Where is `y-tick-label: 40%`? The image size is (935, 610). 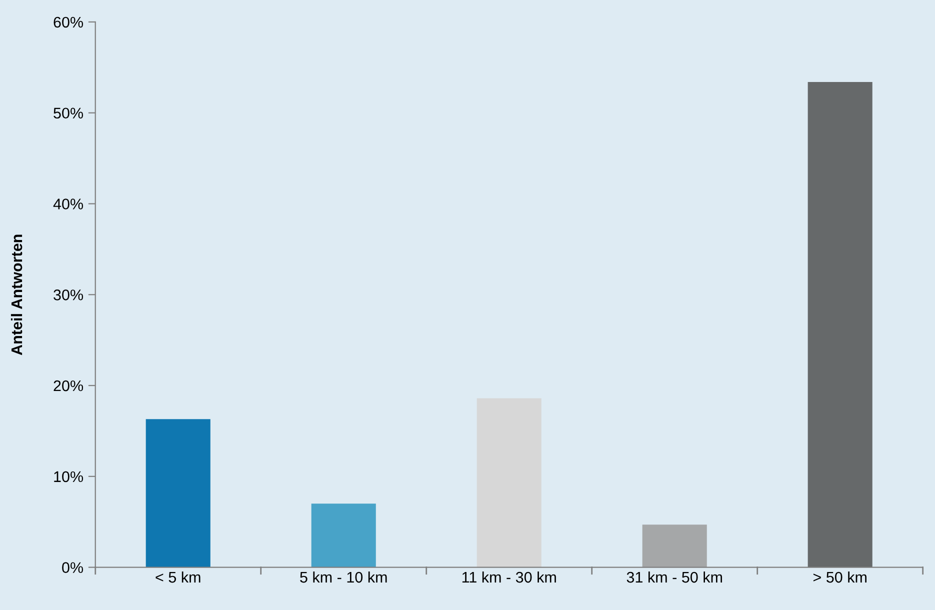
y-tick-label: 40% is located at coordinates (68, 204).